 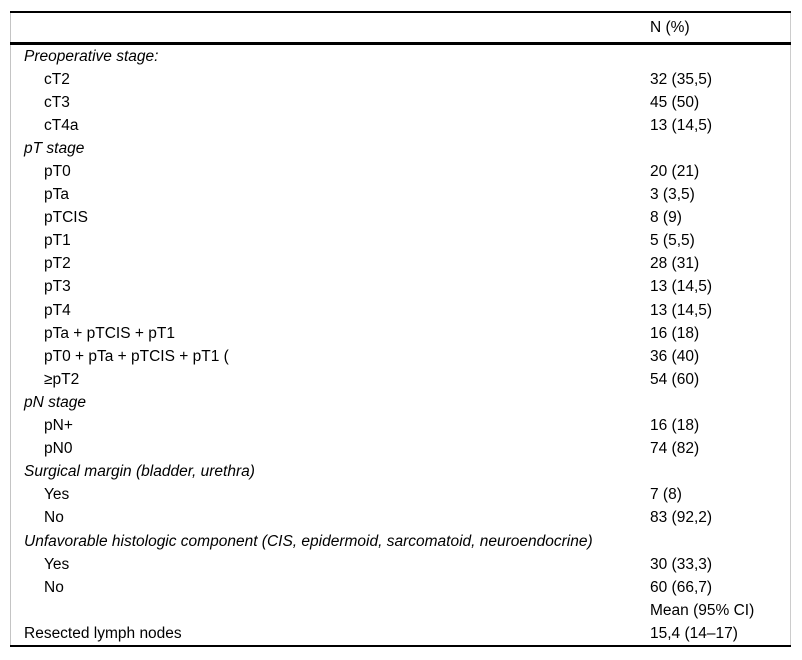 I want to click on table-row: Surgical margin (bladder, urethra), so click(x=400, y=472).